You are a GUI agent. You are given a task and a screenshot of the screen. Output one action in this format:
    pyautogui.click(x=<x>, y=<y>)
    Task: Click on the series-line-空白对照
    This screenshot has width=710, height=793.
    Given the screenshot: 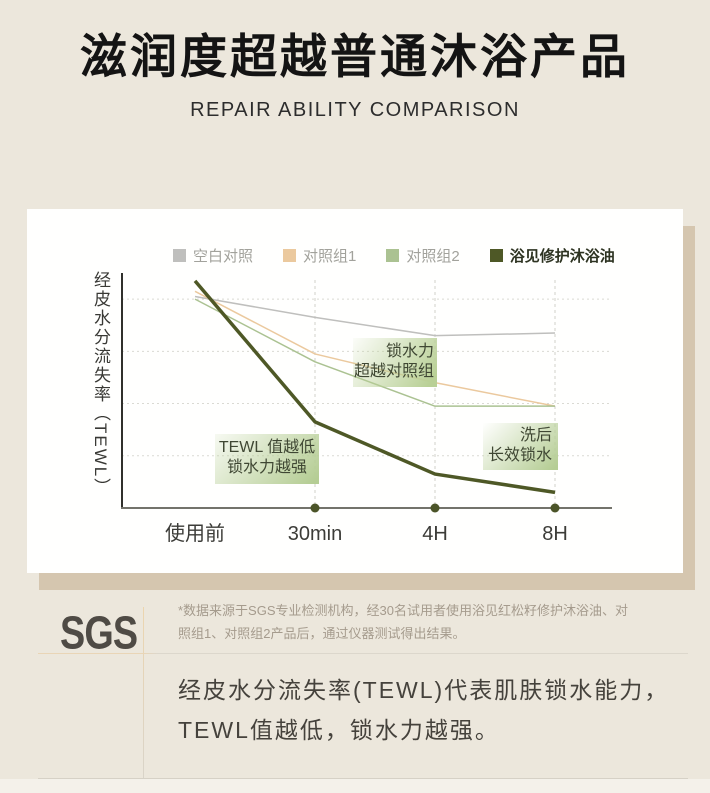 What is the action you would take?
    pyautogui.click(x=375, y=316)
    